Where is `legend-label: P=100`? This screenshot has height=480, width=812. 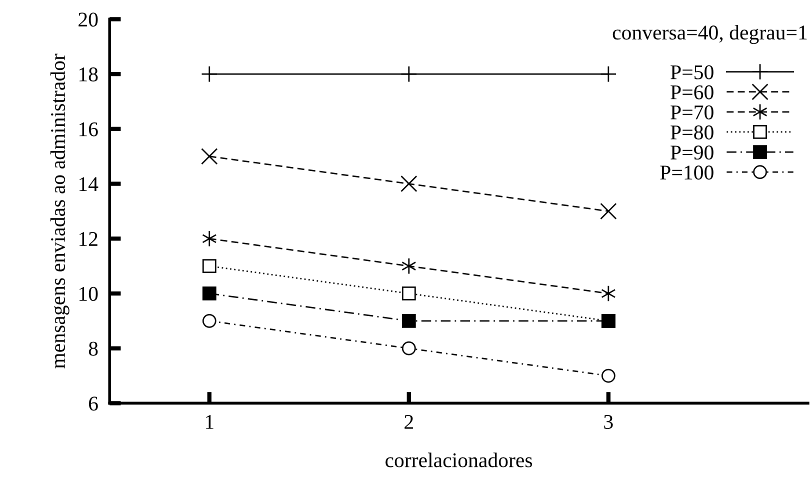 legend-label: P=100 is located at coordinates (687, 173).